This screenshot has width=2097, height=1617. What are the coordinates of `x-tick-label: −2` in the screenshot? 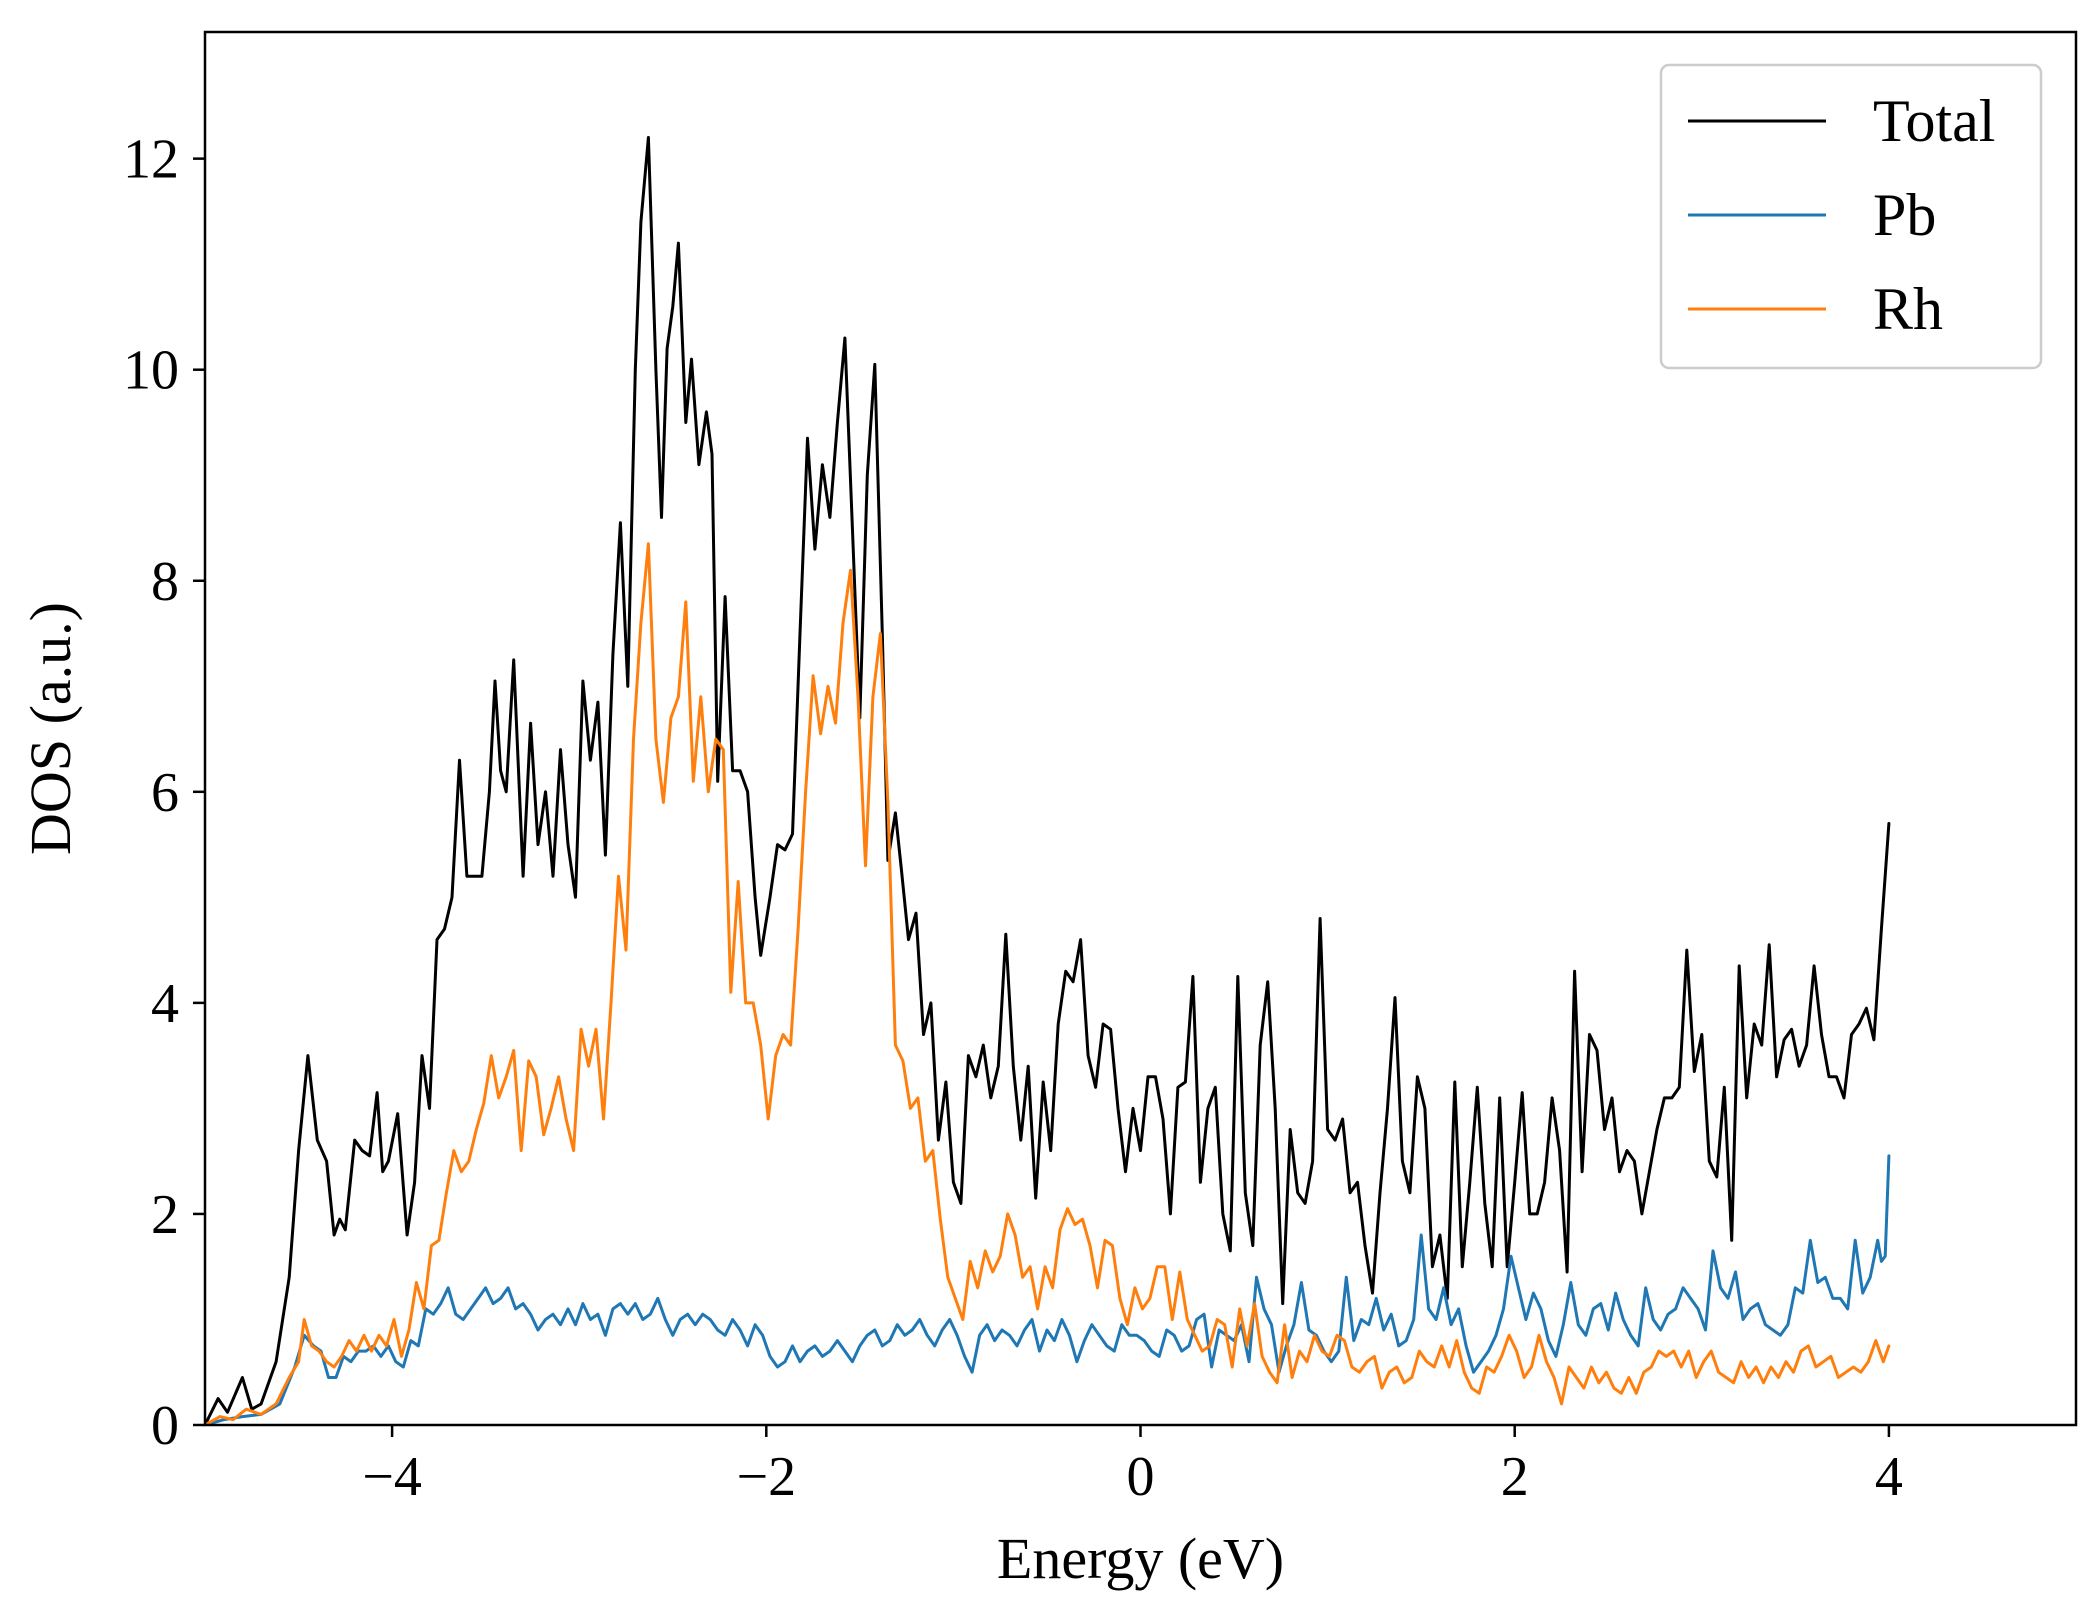 It's located at (767, 1477).